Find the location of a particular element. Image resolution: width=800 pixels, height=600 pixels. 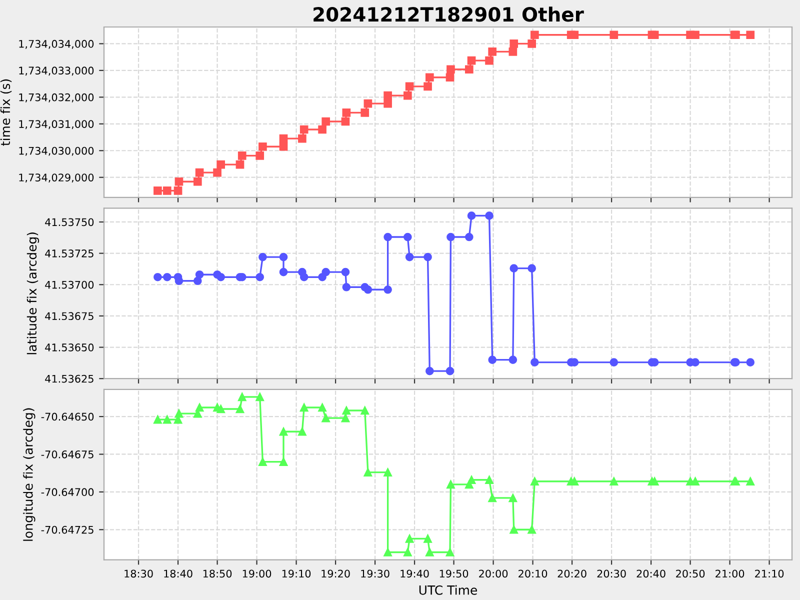

y-tick-label: 41.53650 is located at coordinates (69, 348).